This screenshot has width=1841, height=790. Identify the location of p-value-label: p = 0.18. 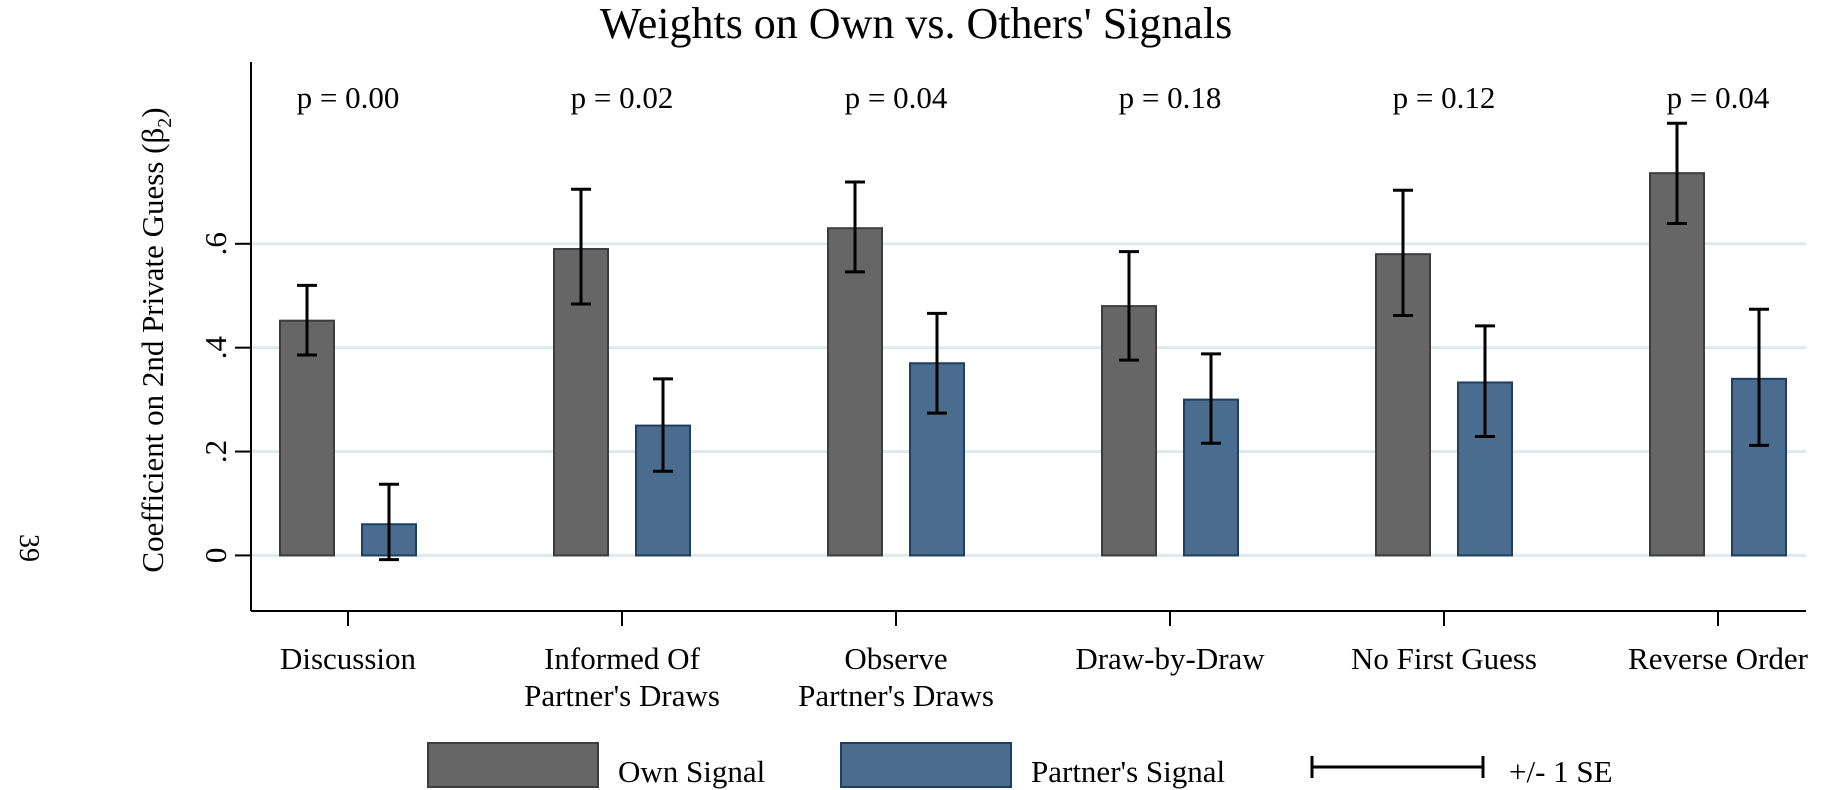
(1170, 97).